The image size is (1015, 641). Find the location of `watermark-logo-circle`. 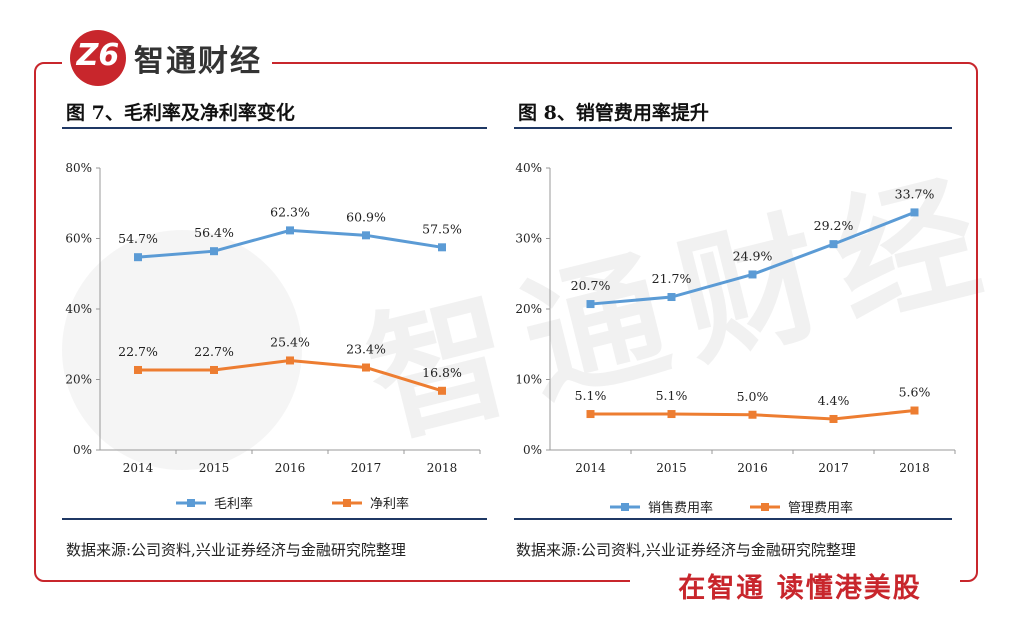

watermark-logo-circle is located at coordinates (182, 350).